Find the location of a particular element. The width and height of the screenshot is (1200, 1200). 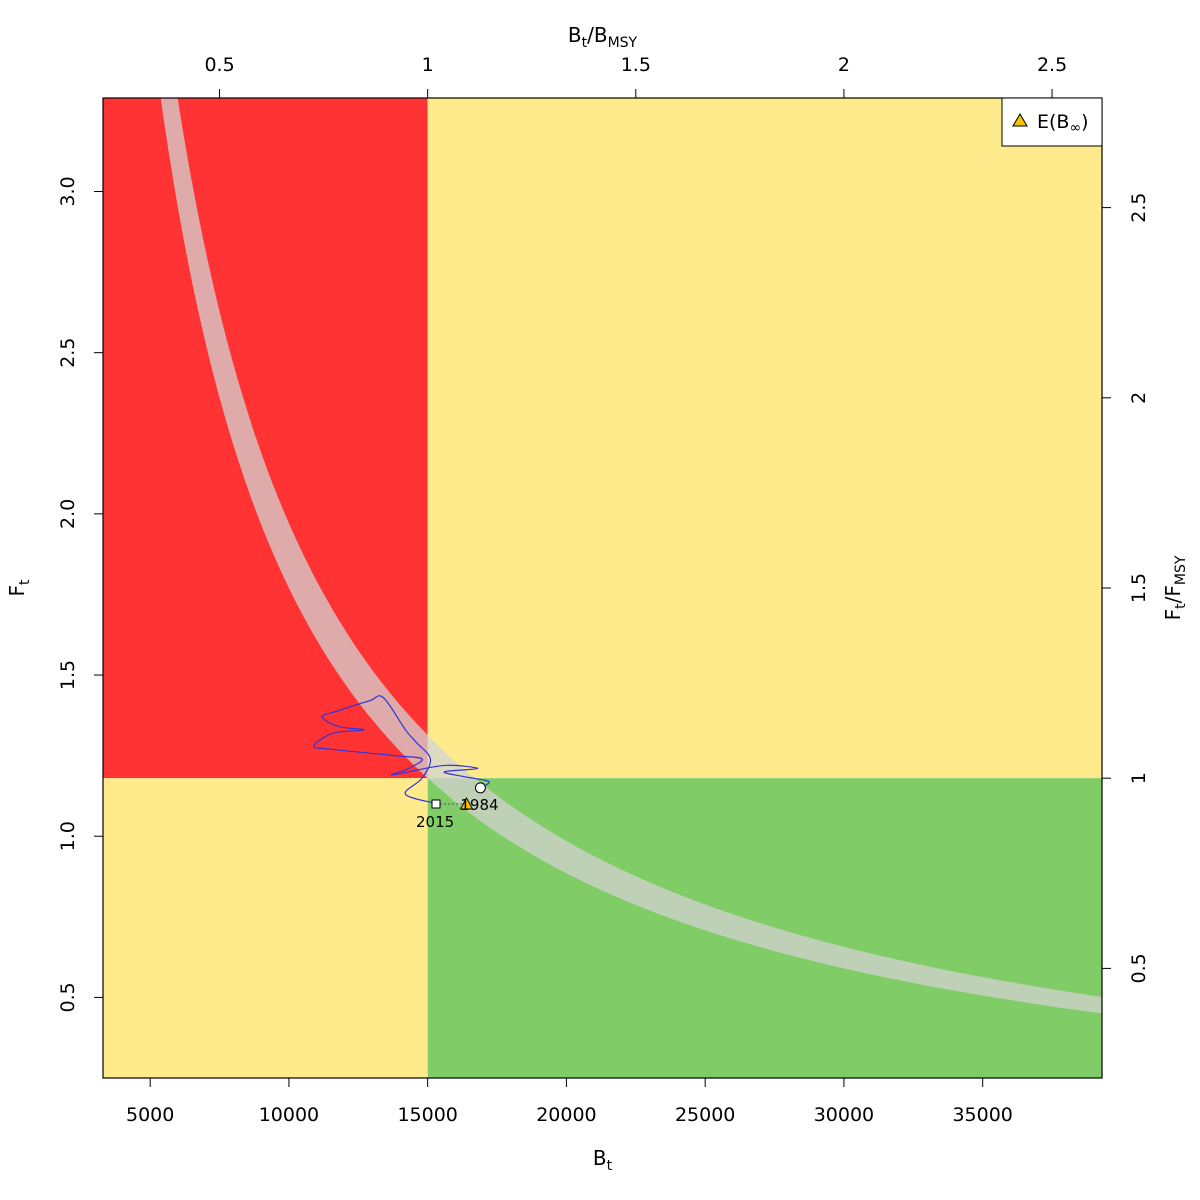

trajectory is located at coordinates (401, 752).